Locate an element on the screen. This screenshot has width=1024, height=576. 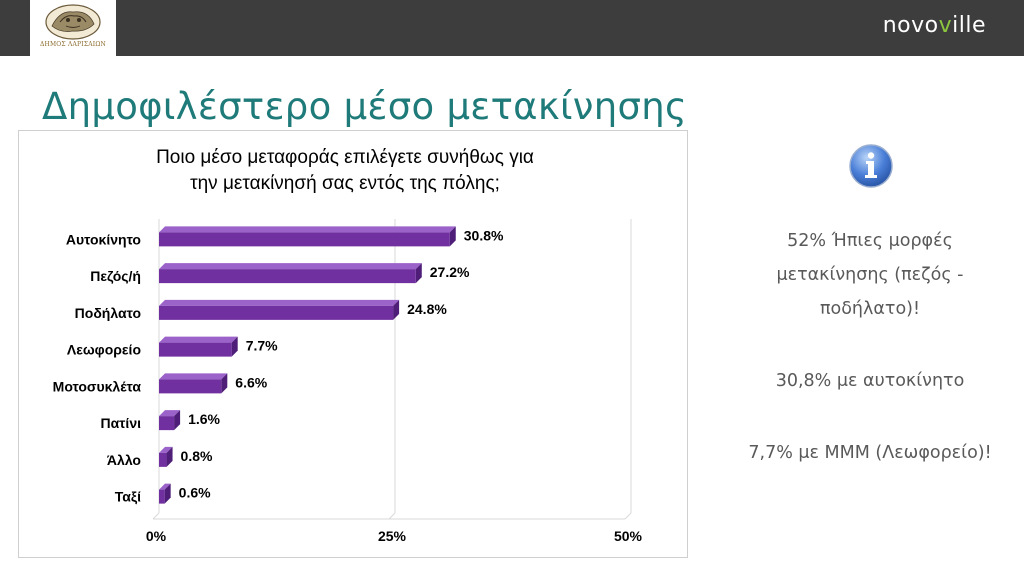
top-bar: ΔΗΜΟΣ ΛΑΡΙΣΑΙΩΝ novoville is located at coordinates (512, 28).